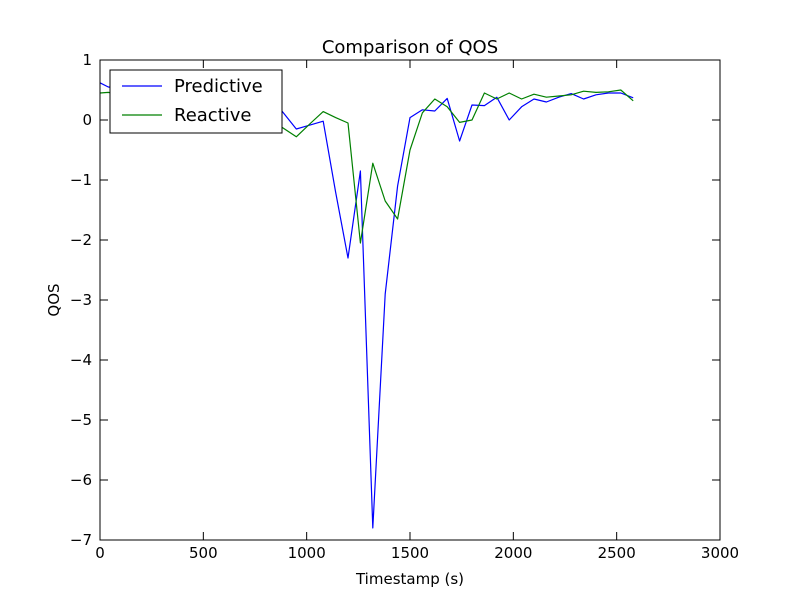  What do you see at coordinates (54, 299) in the screenshot?
I see `y-axis-title: QOS` at bounding box center [54, 299].